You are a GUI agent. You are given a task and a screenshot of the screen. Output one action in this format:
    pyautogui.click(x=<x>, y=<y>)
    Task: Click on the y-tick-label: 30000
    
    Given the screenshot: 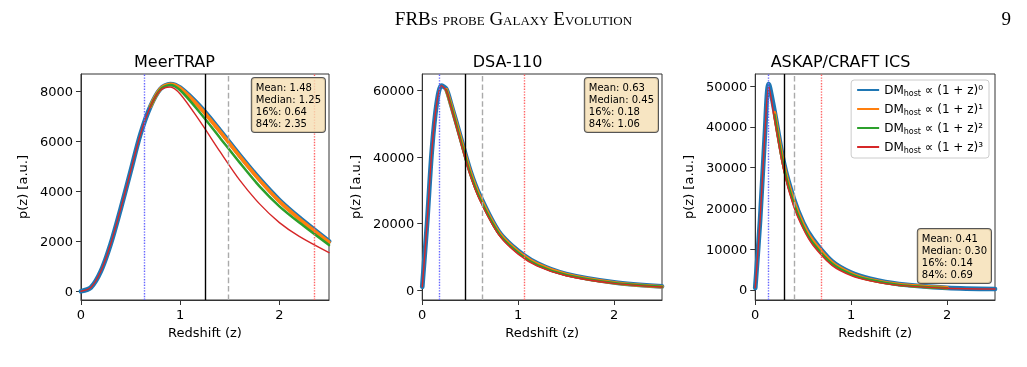 What is the action you would take?
    pyautogui.click(x=726, y=168)
    